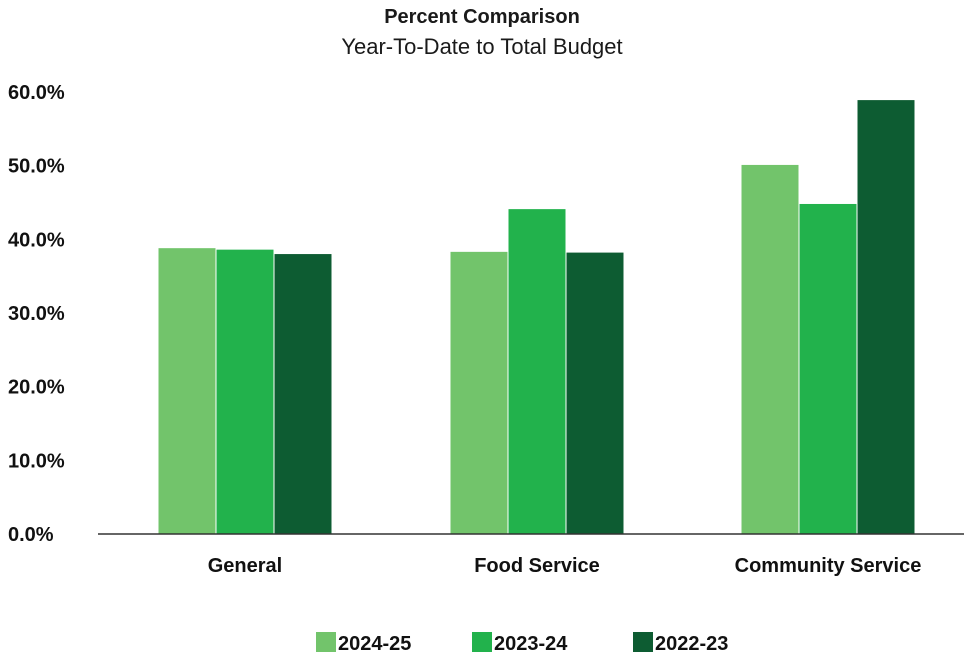  What do you see at coordinates (482, 17) in the screenshot?
I see `chart-title: Percent Comparison` at bounding box center [482, 17].